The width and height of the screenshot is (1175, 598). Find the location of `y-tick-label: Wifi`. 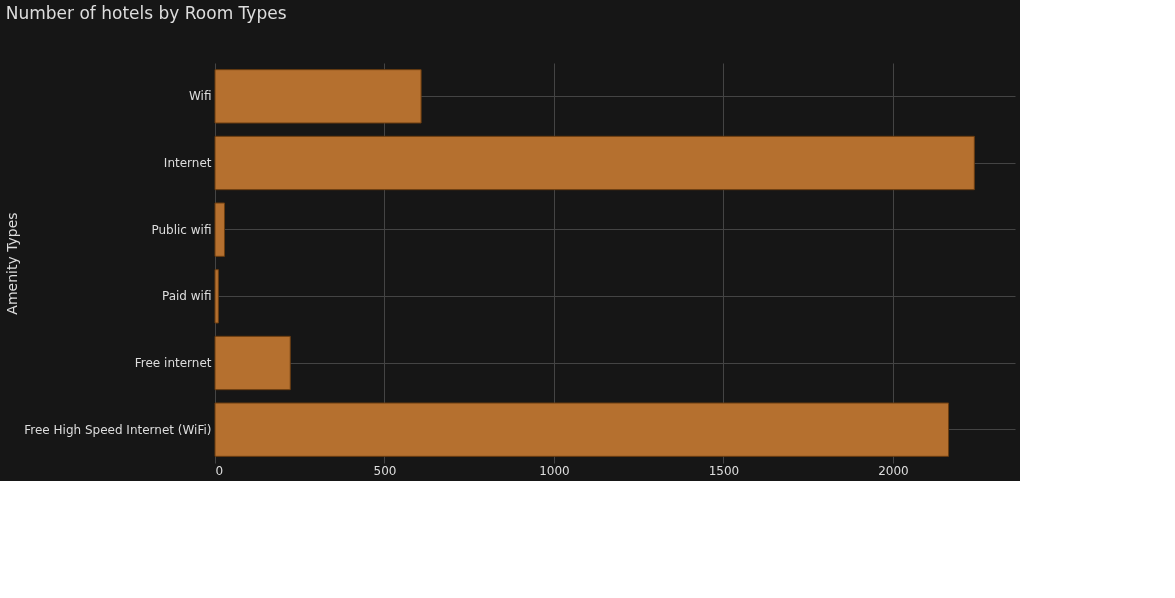

y-tick-label: Wifi is located at coordinates (200, 96).